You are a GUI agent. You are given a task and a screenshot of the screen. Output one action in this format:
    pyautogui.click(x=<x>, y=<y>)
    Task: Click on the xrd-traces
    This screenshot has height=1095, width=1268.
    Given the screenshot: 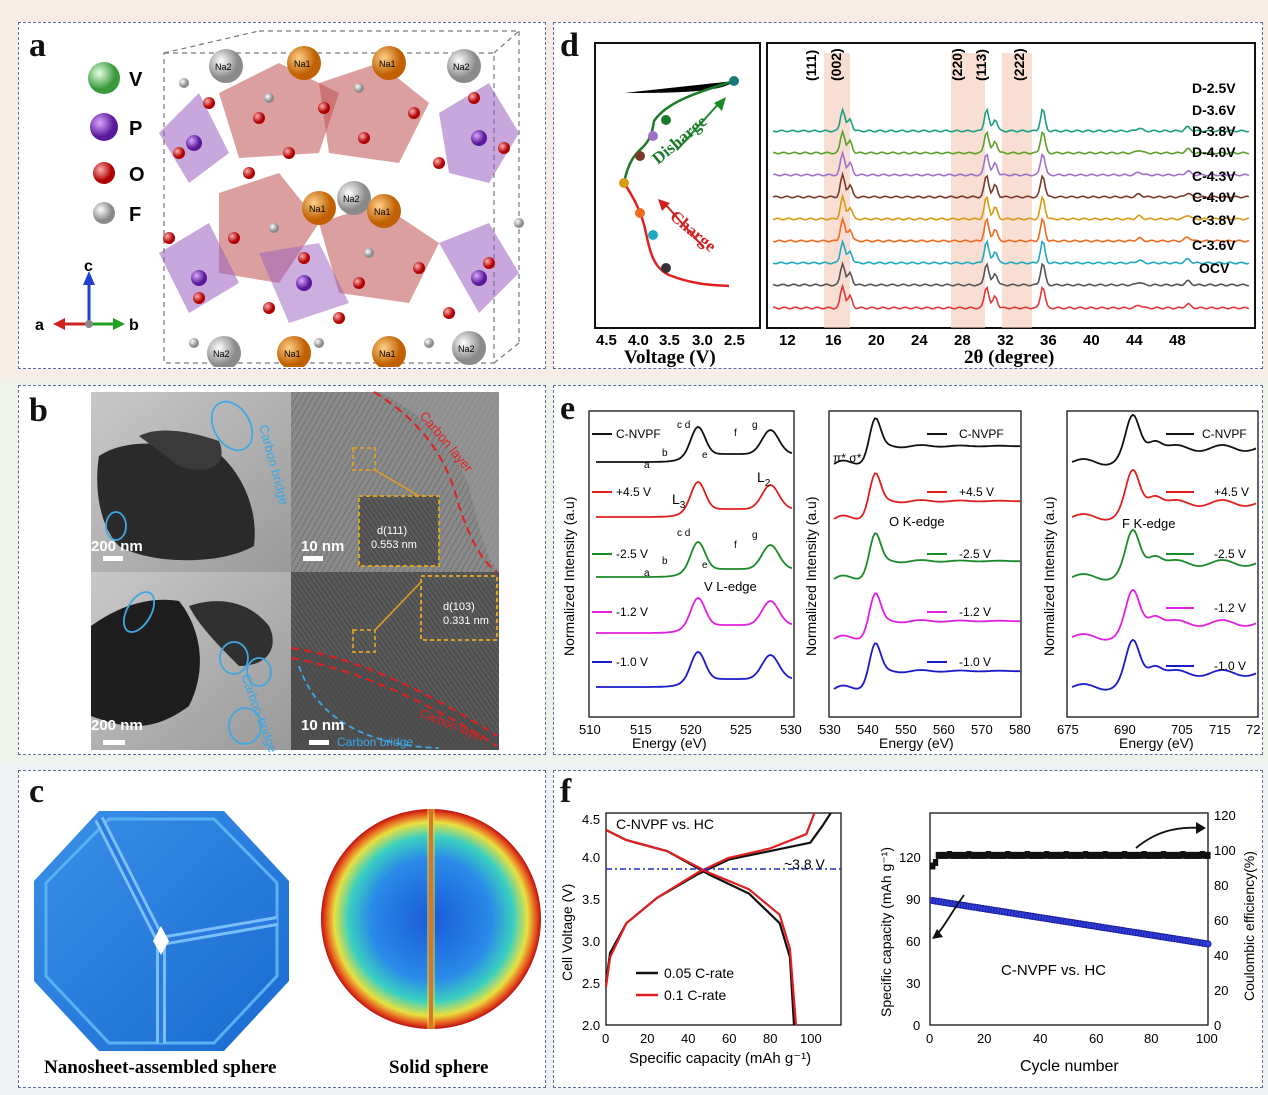 What is the action you would take?
    pyautogui.click(x=1011, y=208)
    